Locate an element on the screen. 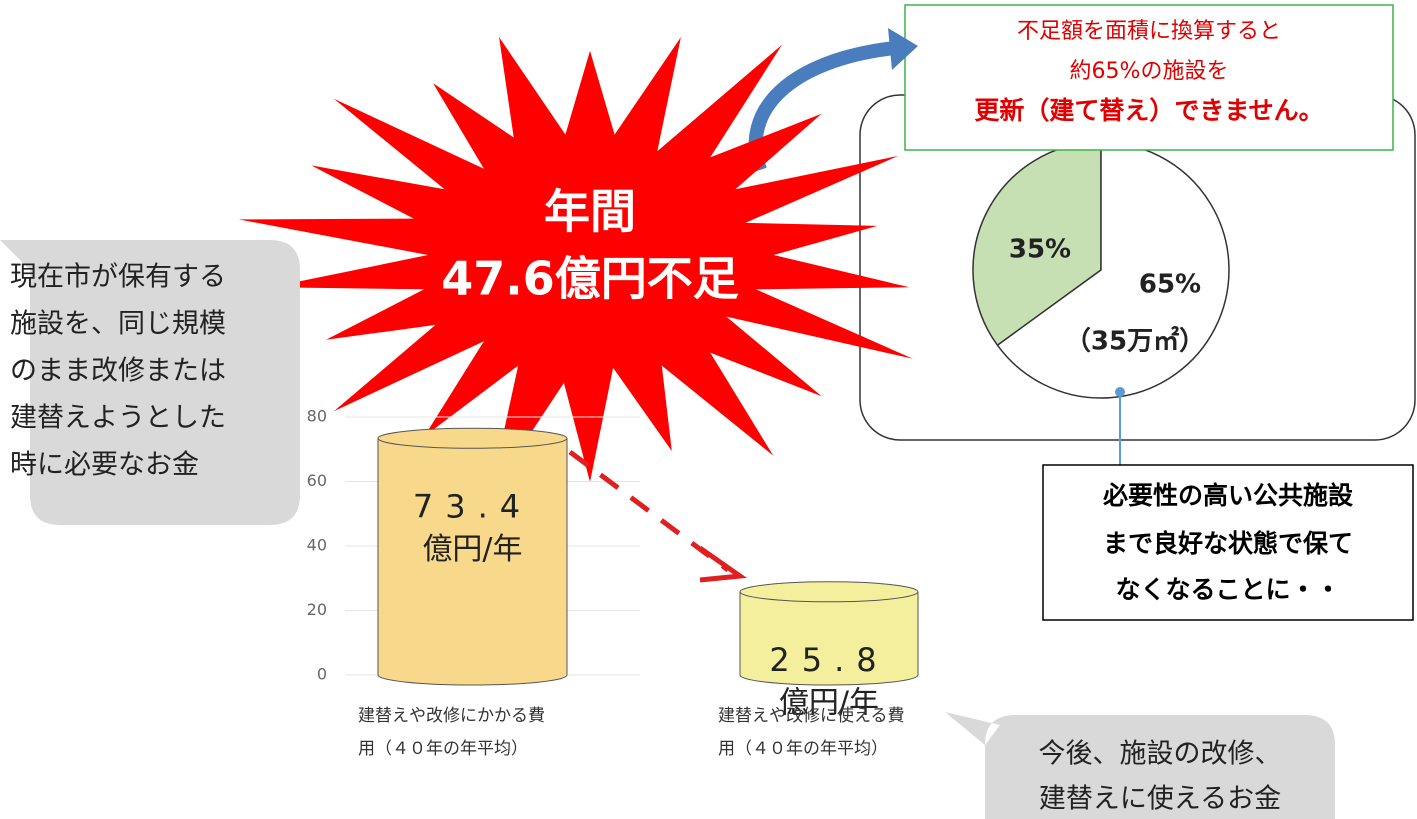  y-tick-label: 0 is located at coordinates (322, 674).